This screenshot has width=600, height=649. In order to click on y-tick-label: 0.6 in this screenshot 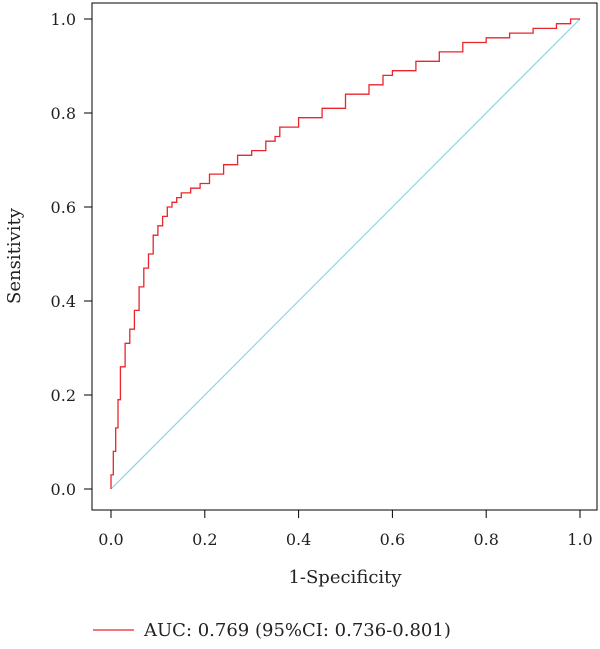, I will do `click(63, 207)`.